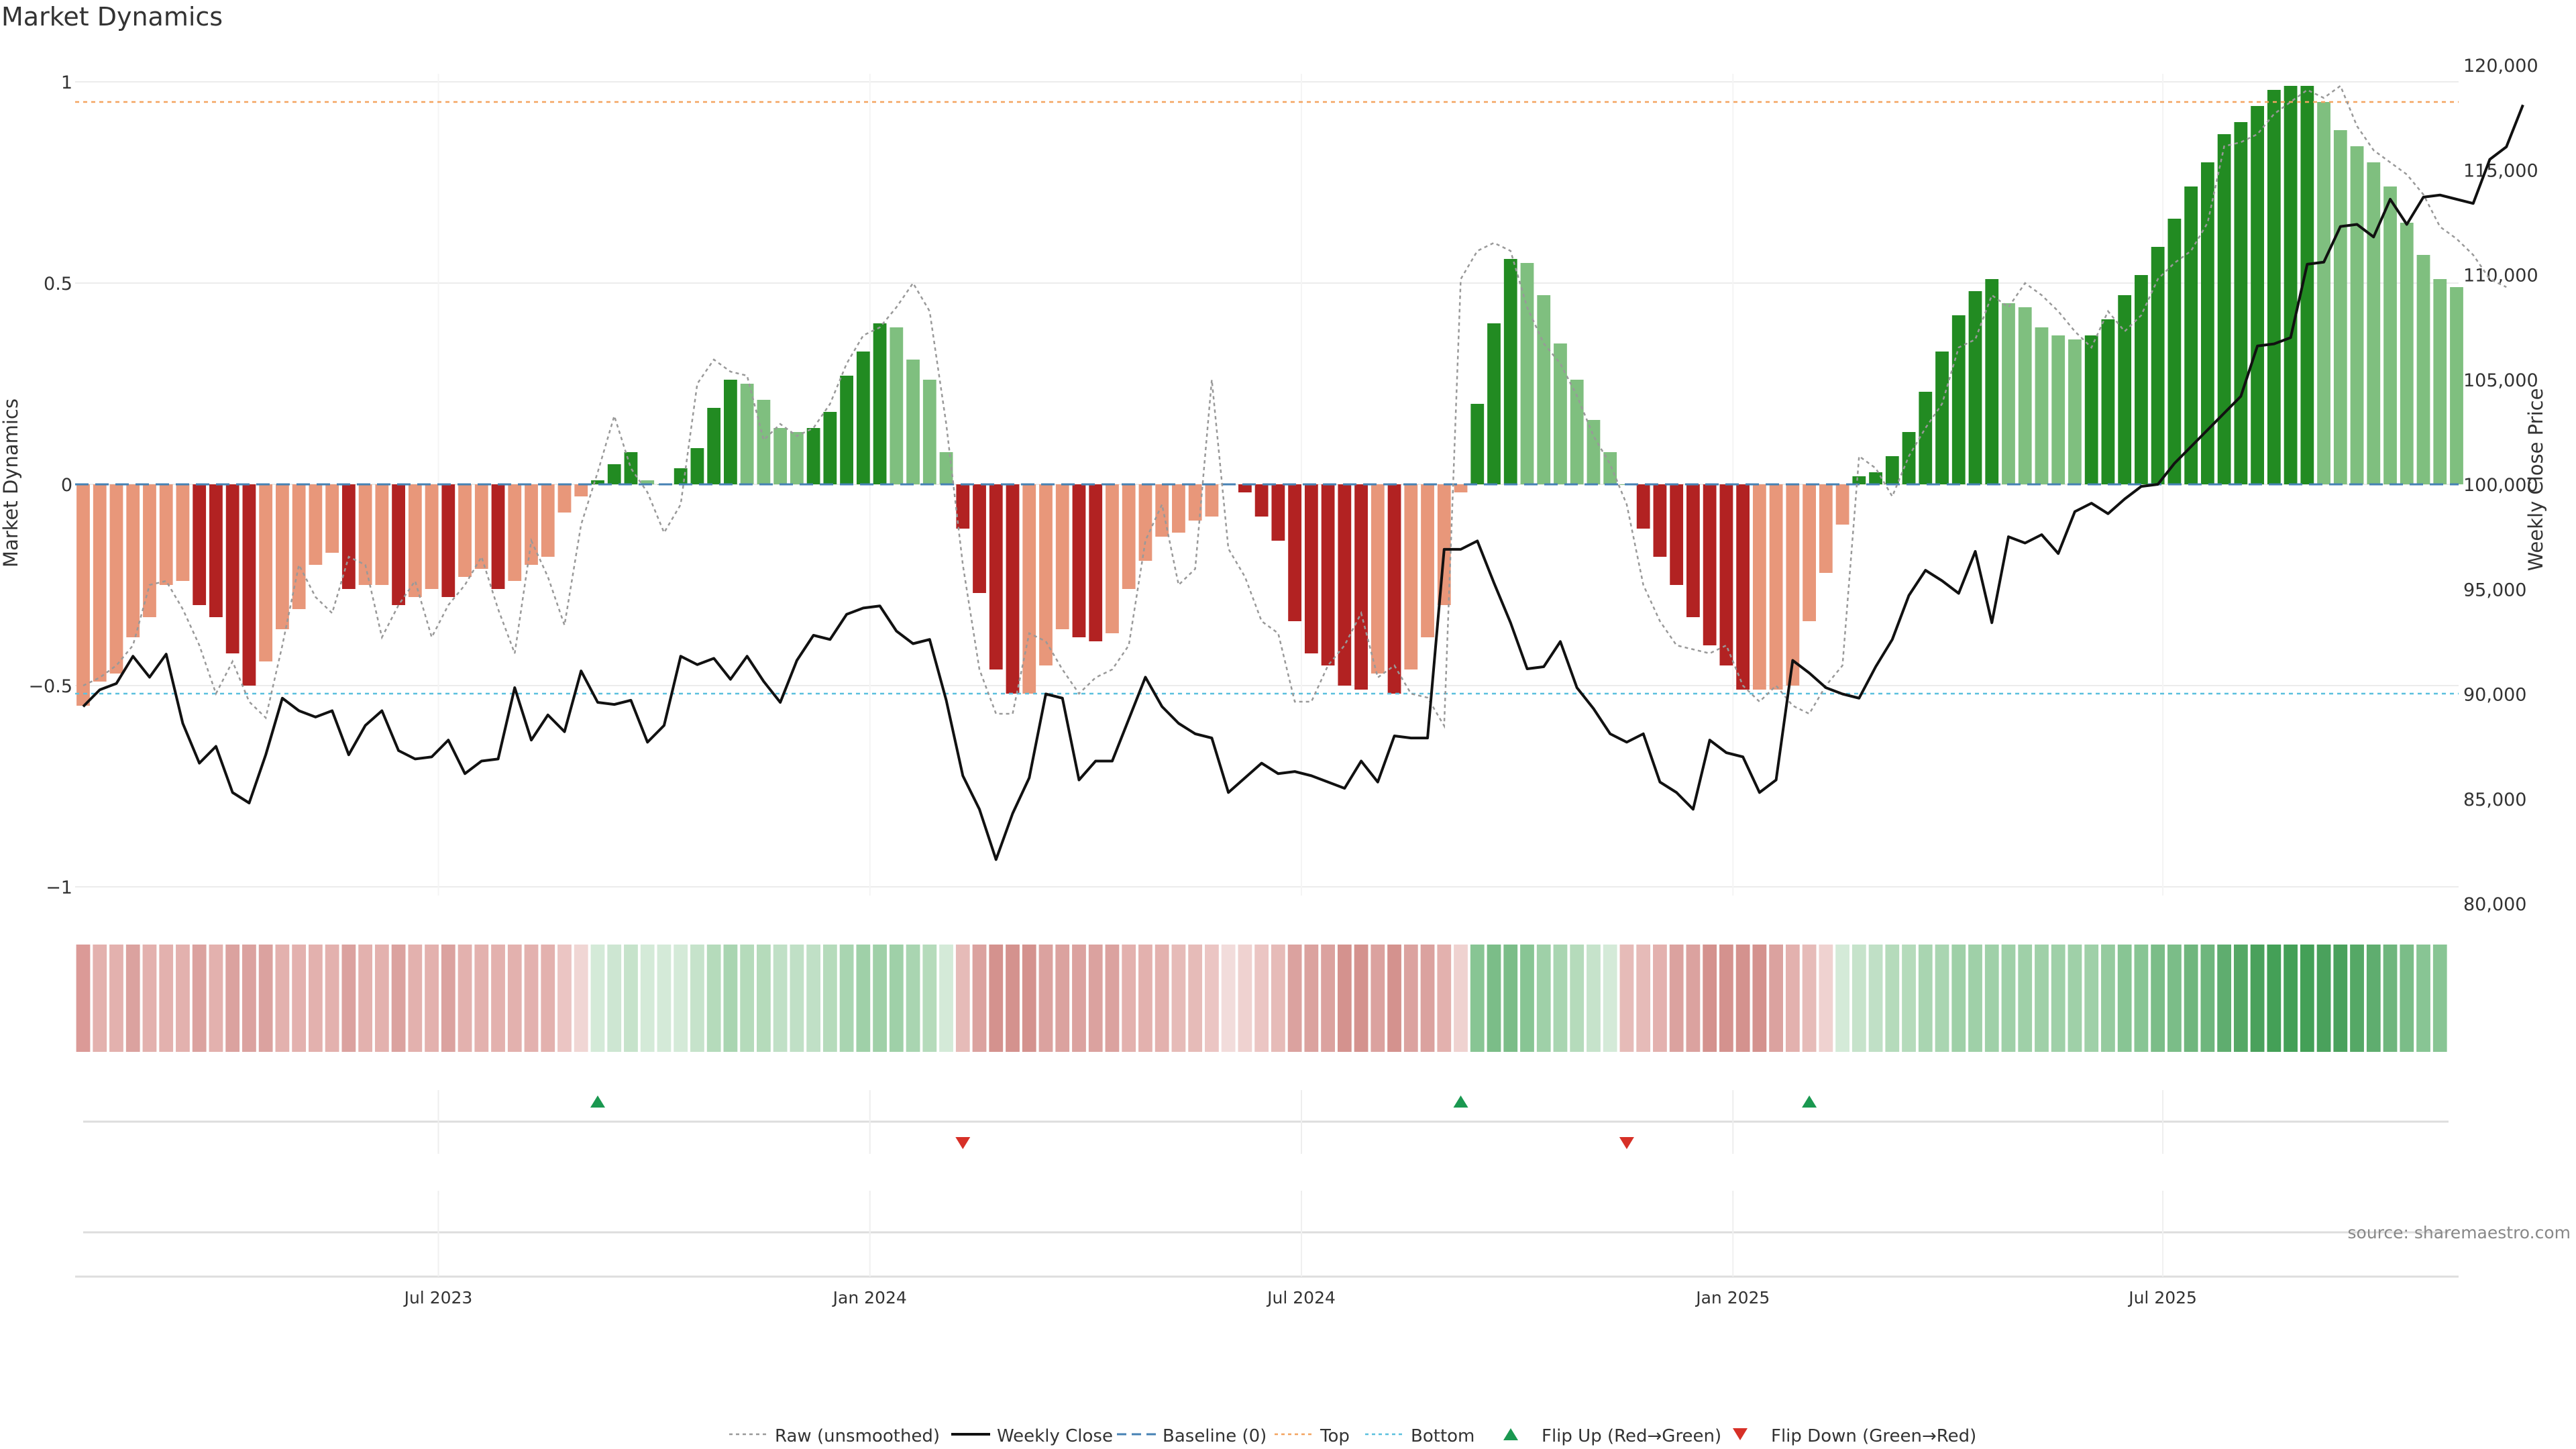 The image size is (2576, 1449). I want to click on flip-down-marker, so click(963, 1143).